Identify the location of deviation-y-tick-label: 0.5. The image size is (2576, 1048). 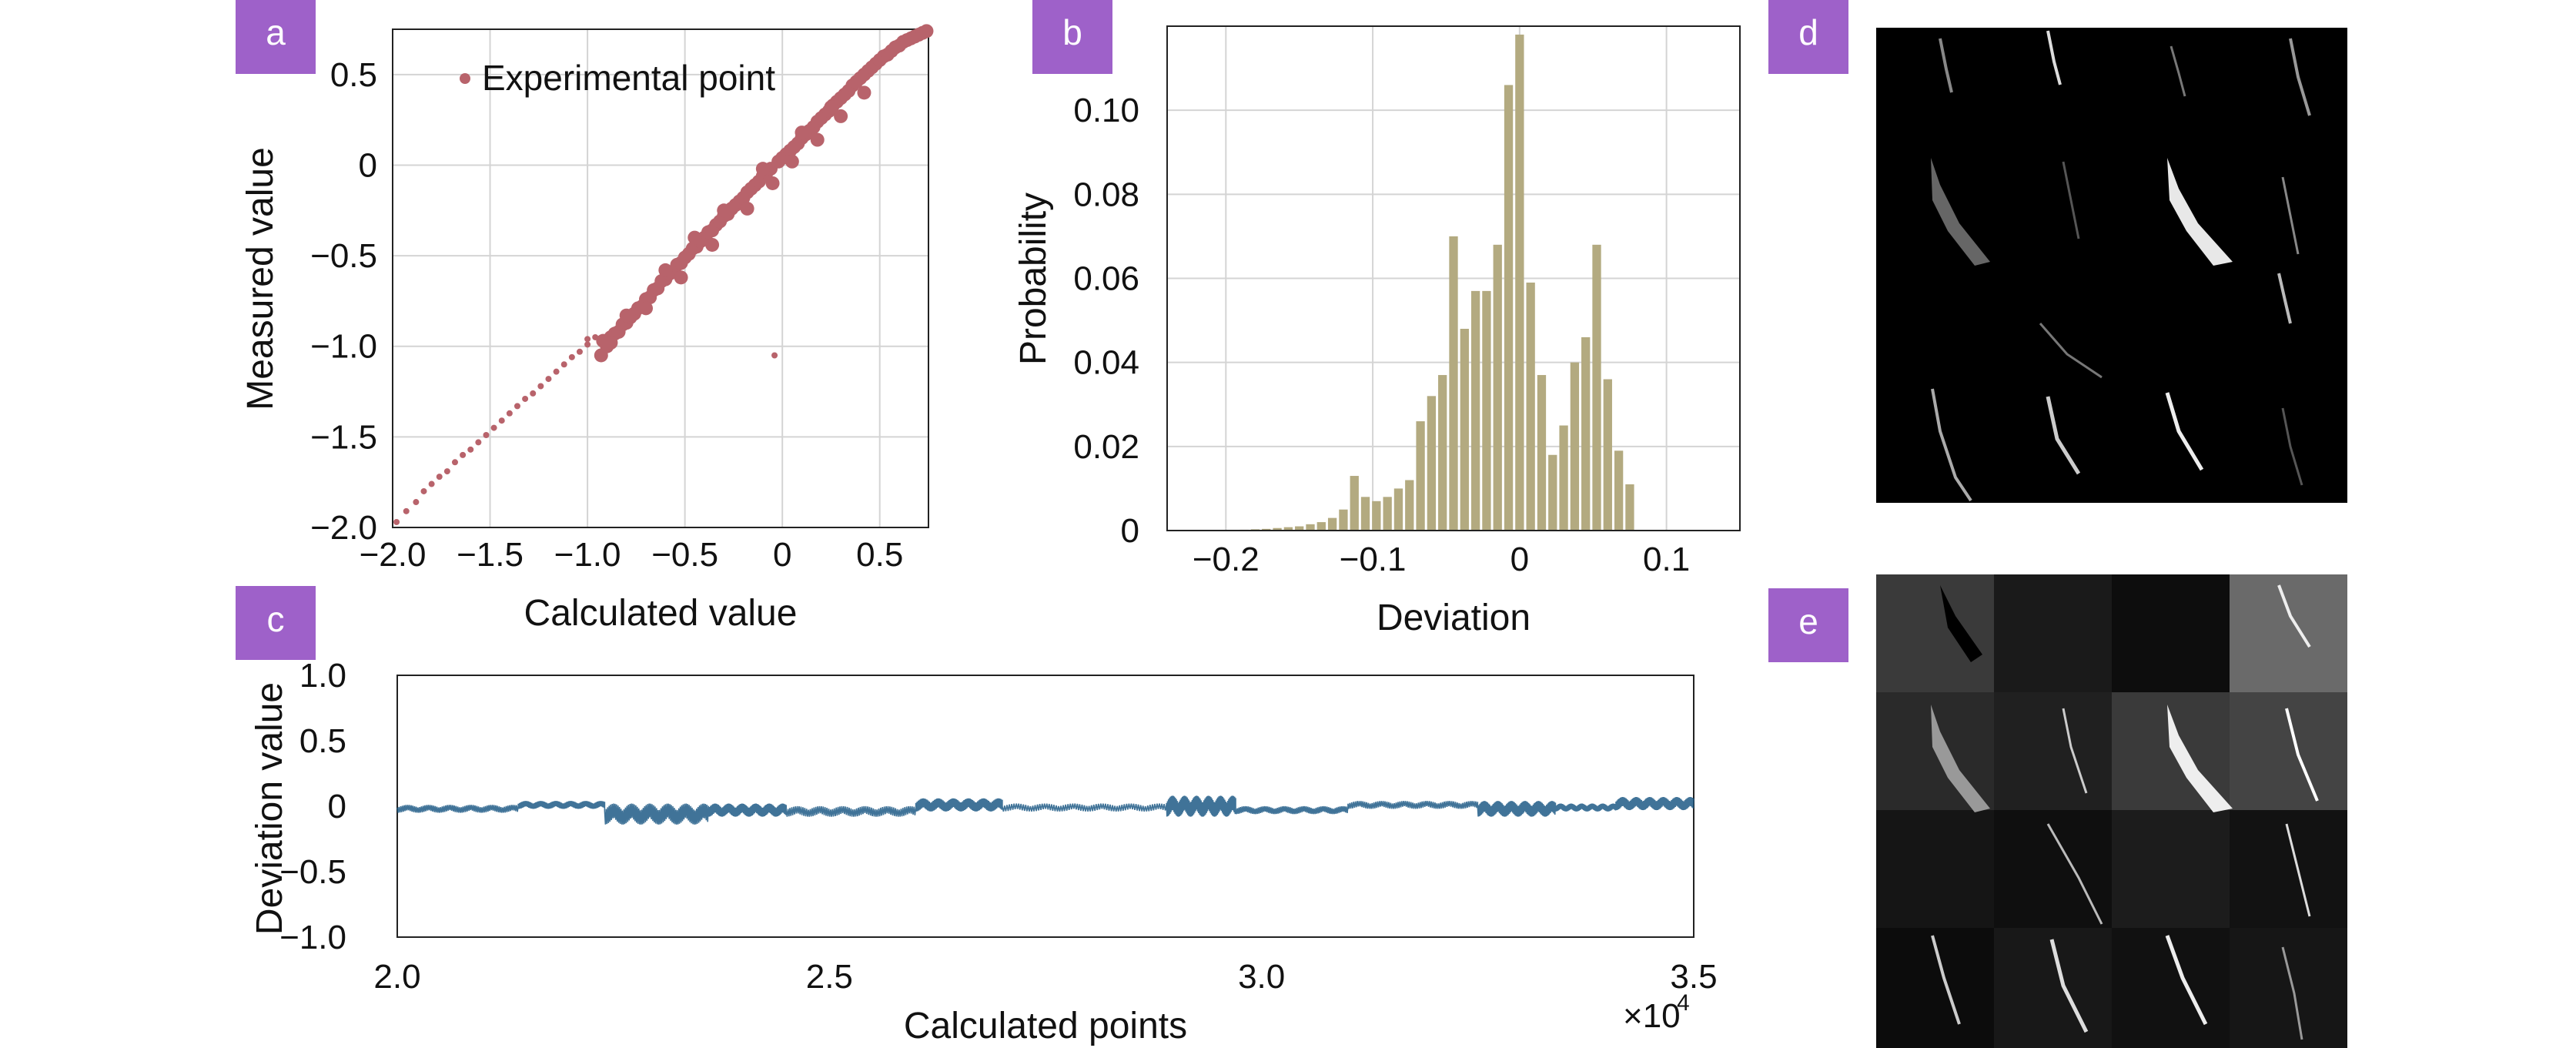
(323, 741).